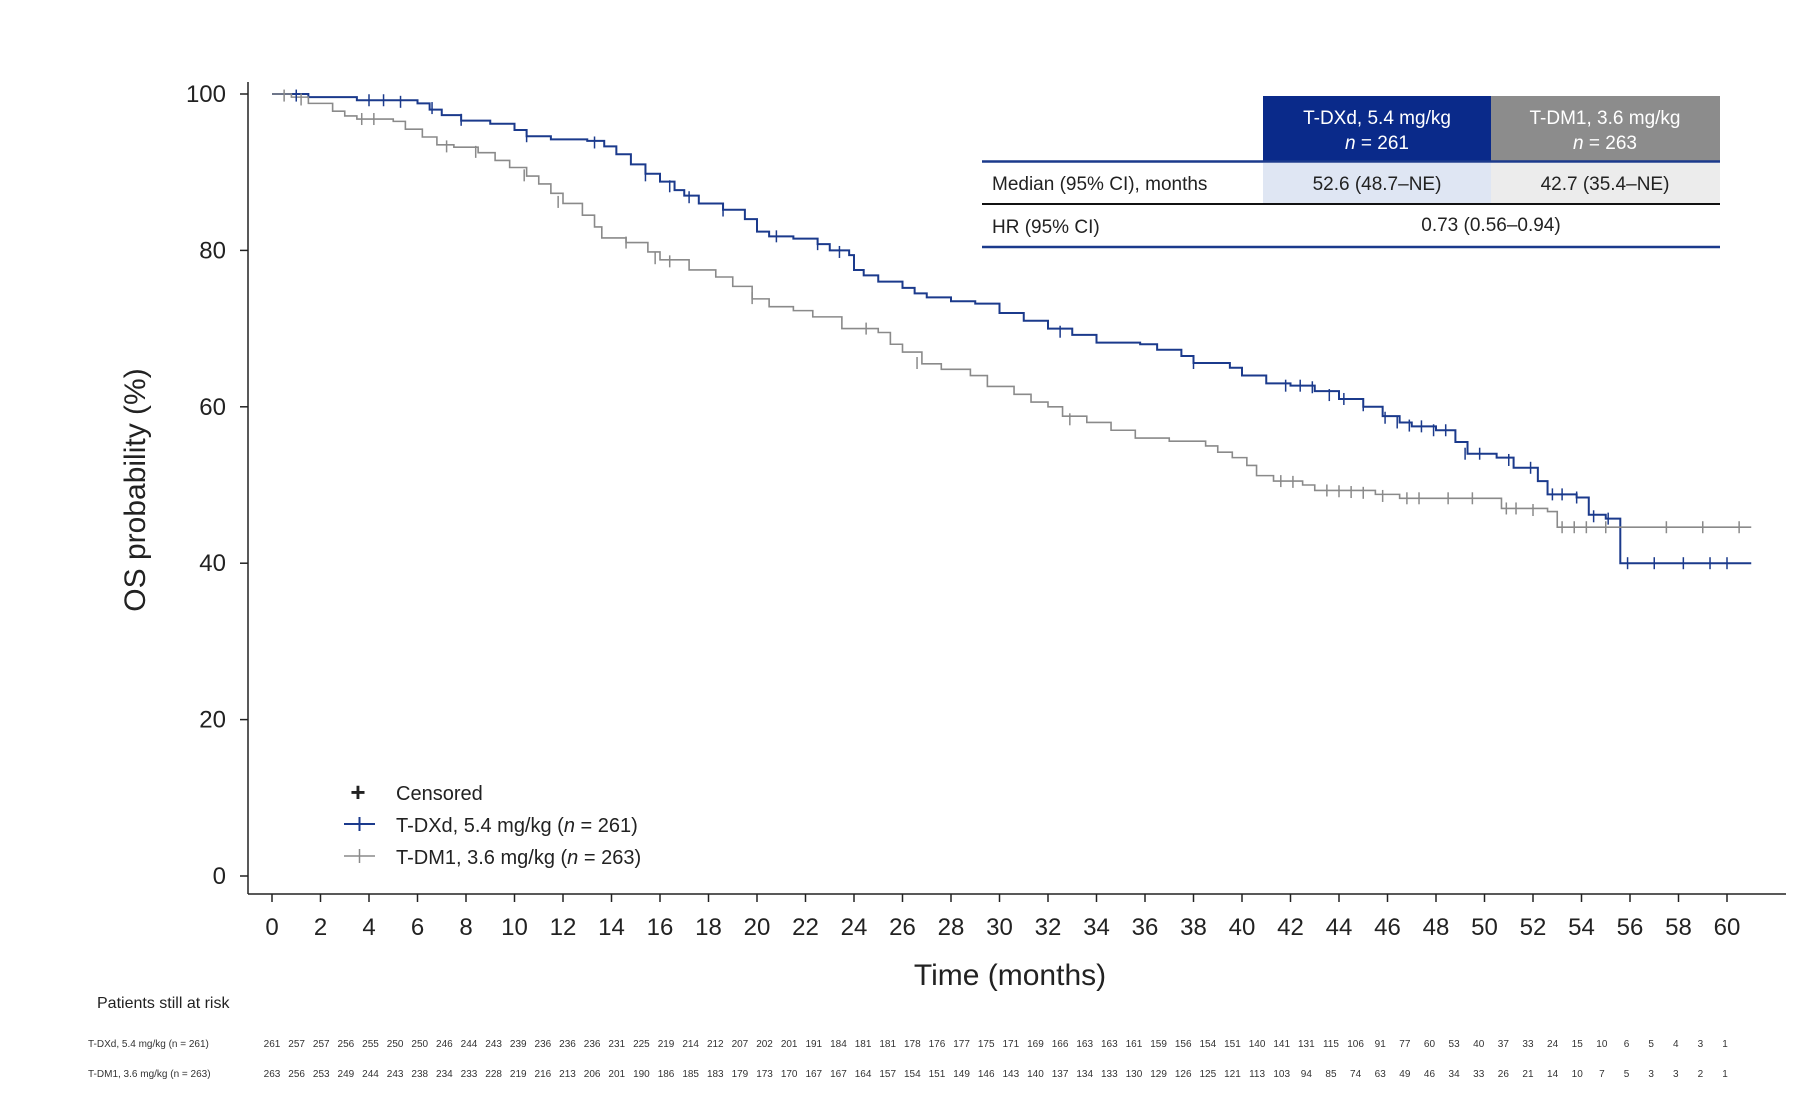  Describe the element at coordinates (863, 1074) in the screenshot. I see `risk-number: 164` at that location.